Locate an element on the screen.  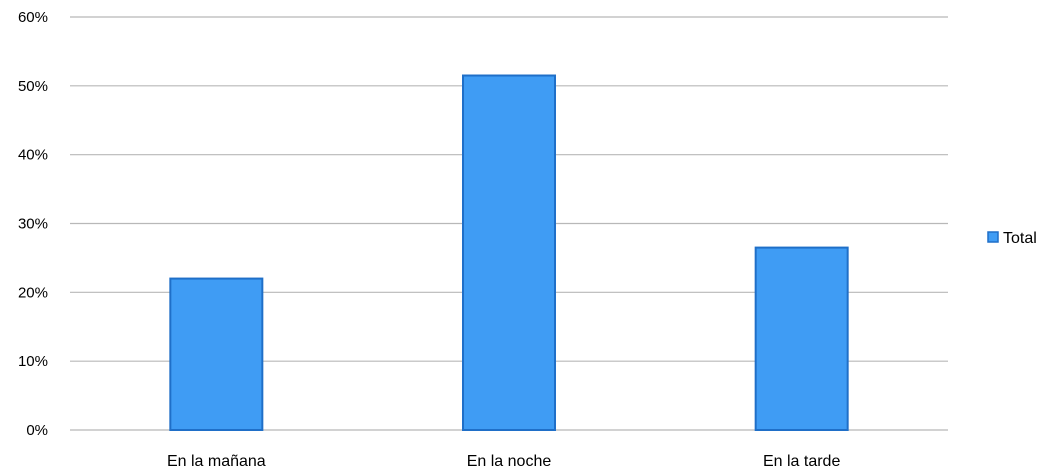
legend: Total is located at coordinates (1012, 238).